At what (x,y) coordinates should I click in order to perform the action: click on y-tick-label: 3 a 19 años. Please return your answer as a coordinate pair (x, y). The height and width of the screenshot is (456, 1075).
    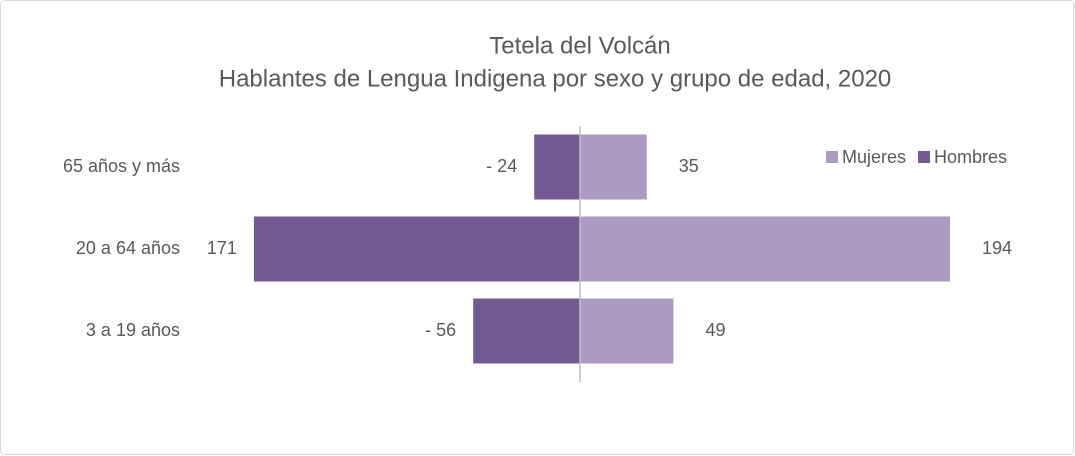
    Looking at the image, I should click on (133, 330).